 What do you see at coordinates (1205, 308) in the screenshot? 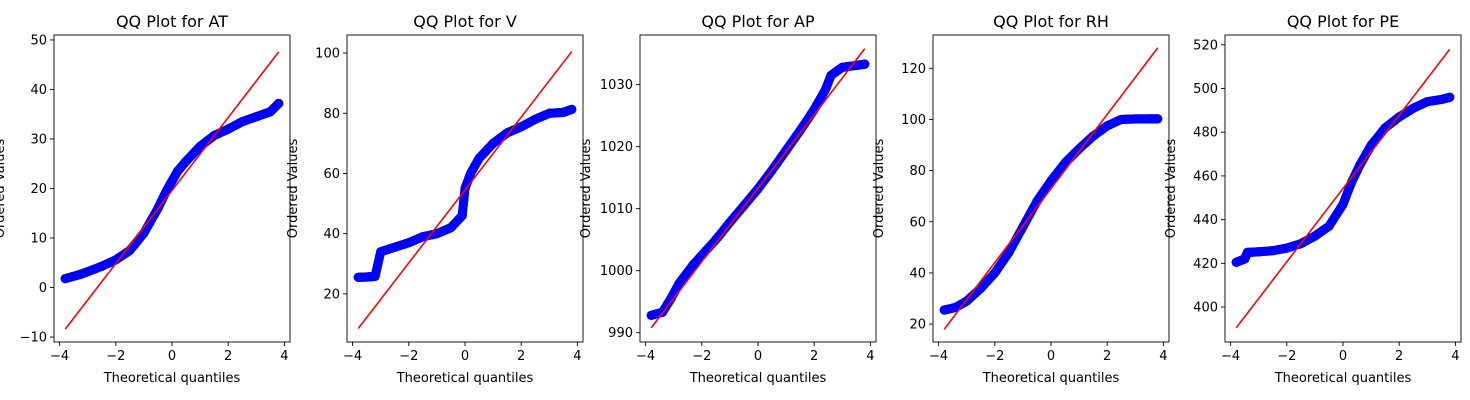
I see `y-tick-label: 400` at bounding box center [1205, 308].